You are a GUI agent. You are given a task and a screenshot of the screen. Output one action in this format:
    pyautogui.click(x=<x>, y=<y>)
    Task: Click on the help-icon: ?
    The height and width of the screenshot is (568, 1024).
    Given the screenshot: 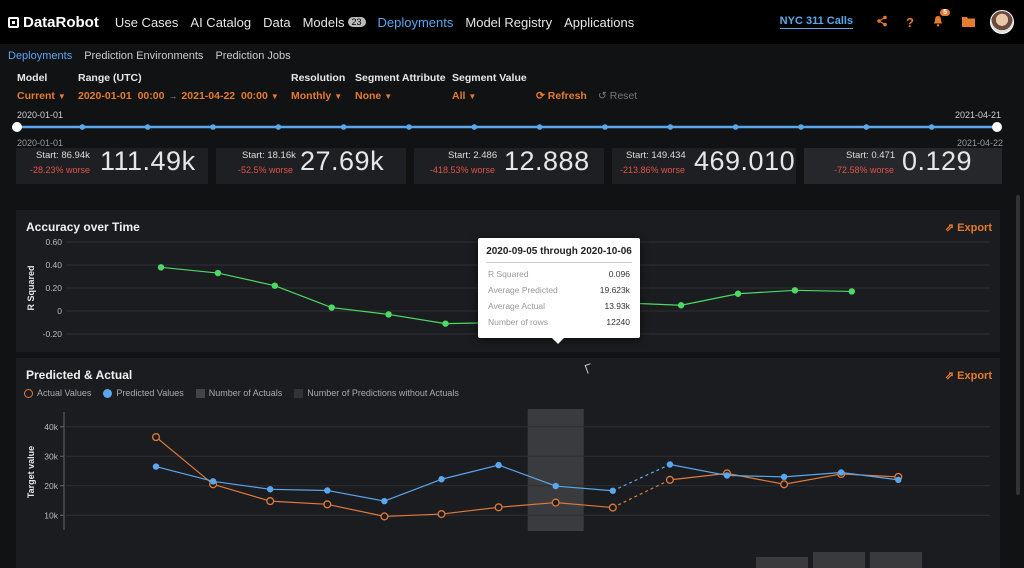 What is the action you would take?
    pyautogui.click(x=910, y=22)
    